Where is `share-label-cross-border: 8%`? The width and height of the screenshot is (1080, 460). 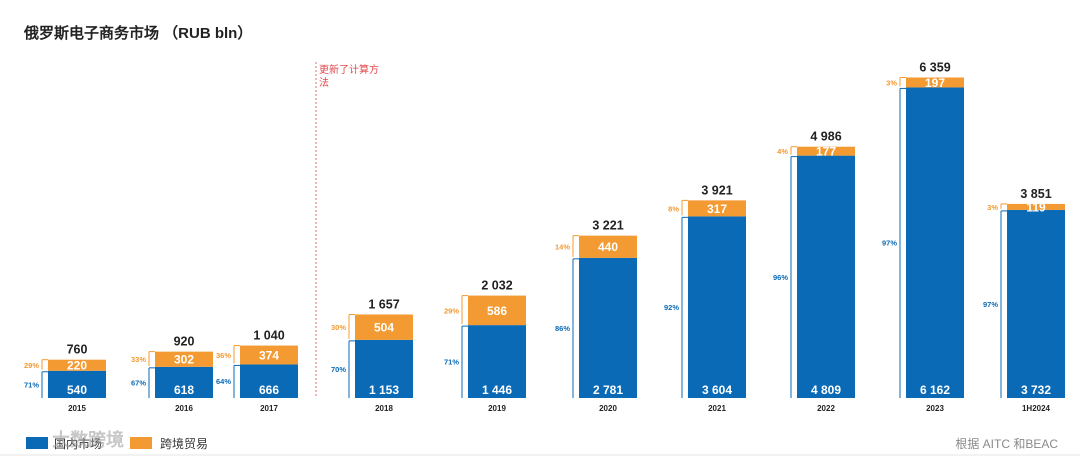 share-label-cross-border: 8% is located at coordinates (673, 208).